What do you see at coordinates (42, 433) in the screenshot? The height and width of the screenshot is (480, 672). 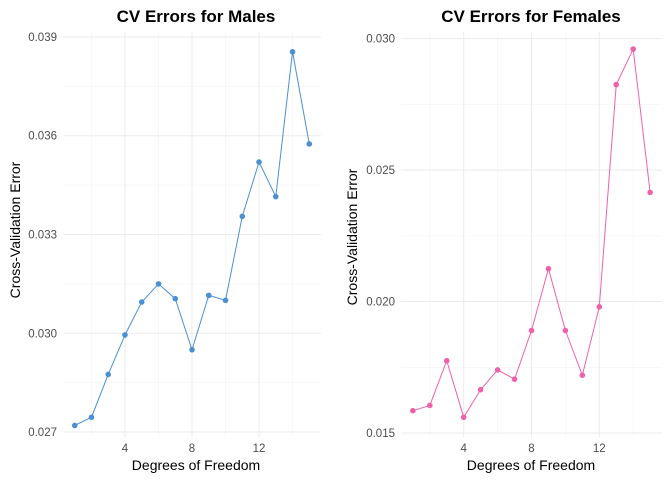 I see `y-tick-label: 0.027` at bounding box center [42, 433].